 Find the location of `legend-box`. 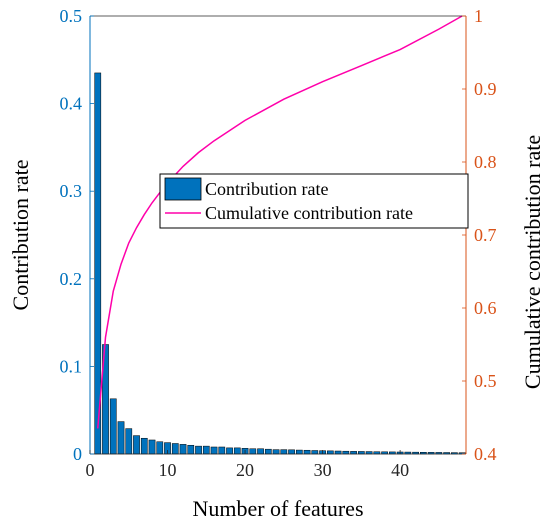

legend-box is located at coordinates (314, 201).